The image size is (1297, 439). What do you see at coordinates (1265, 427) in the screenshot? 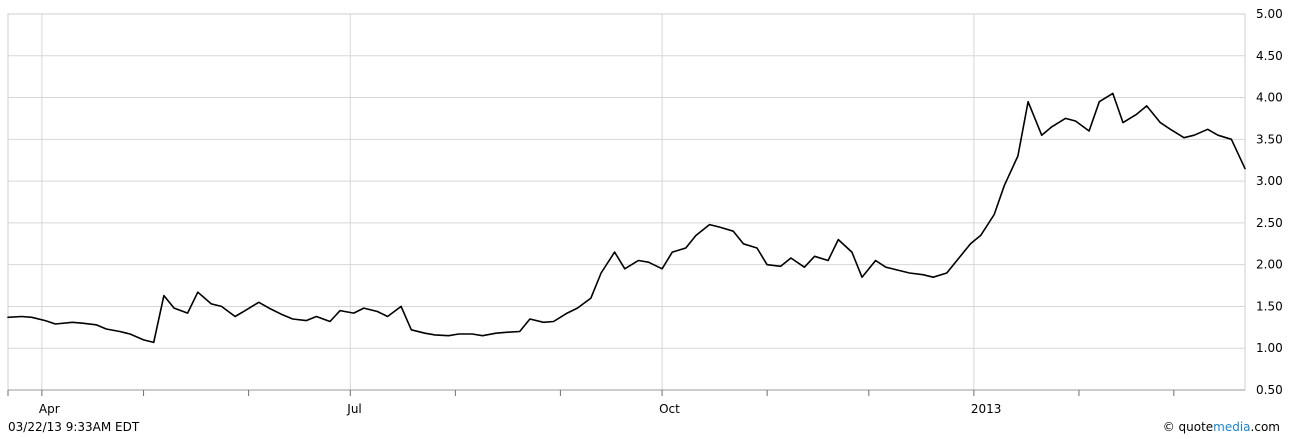
I see `attribution-suffix: .com` at bounding box center [1265, 427].